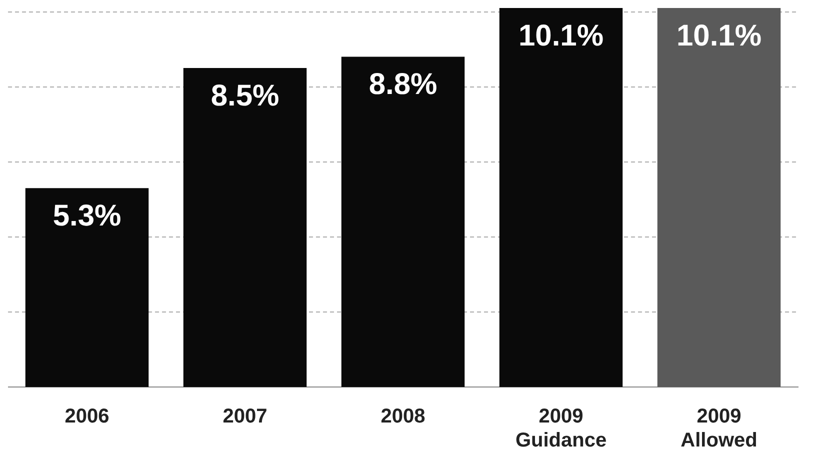 Image resolution: width=818 pixels, height=473 pixels. Describe the element at coordinates (403, 417) in the screenshot. I see `x-tick-label: 2008` at that location.